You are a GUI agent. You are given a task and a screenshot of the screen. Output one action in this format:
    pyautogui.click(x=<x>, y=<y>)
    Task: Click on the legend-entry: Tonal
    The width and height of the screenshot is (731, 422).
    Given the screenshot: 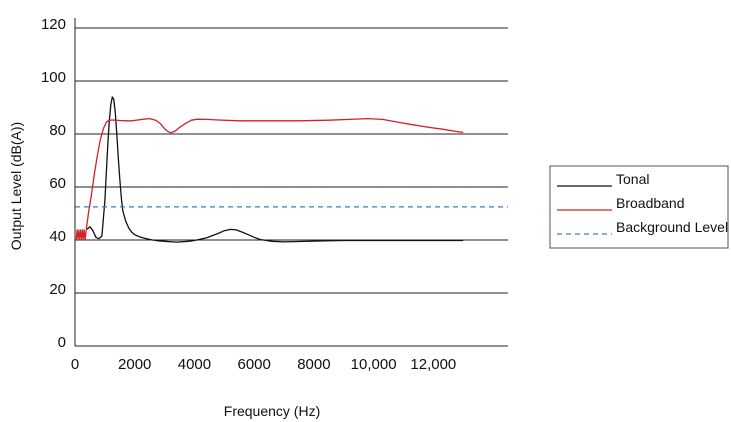 What is the action you would take?
    pyautogui.click(x=632, y=179)
    